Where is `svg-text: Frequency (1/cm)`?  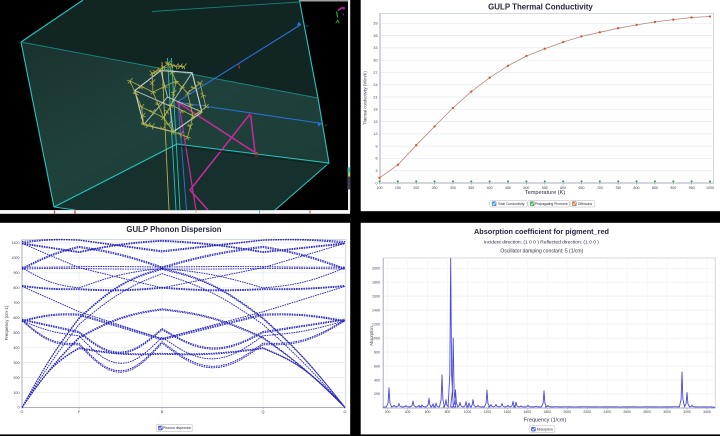 svg-text: Frequency (1/cm) is located at coordinates (545, 421).